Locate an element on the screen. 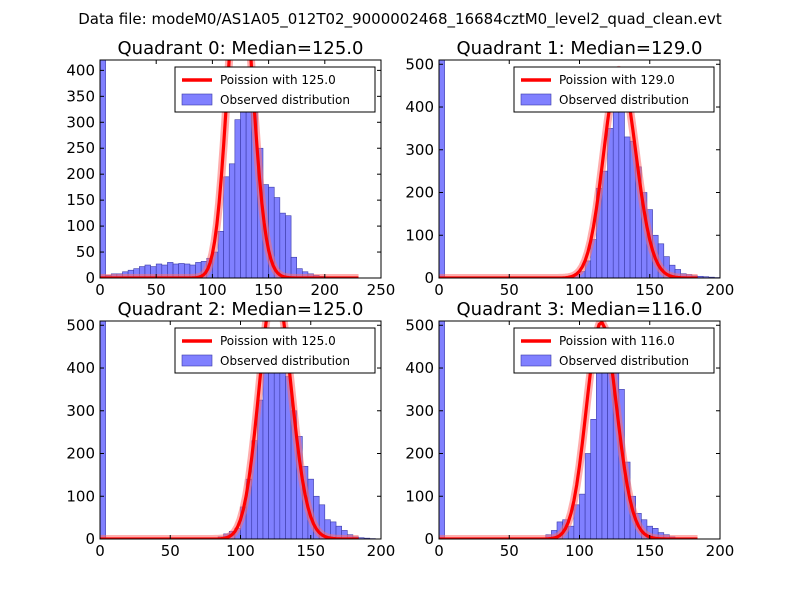 This screenshot has height=600, width=800. y-tick-label: 250 is located at coordinates (80, 148).